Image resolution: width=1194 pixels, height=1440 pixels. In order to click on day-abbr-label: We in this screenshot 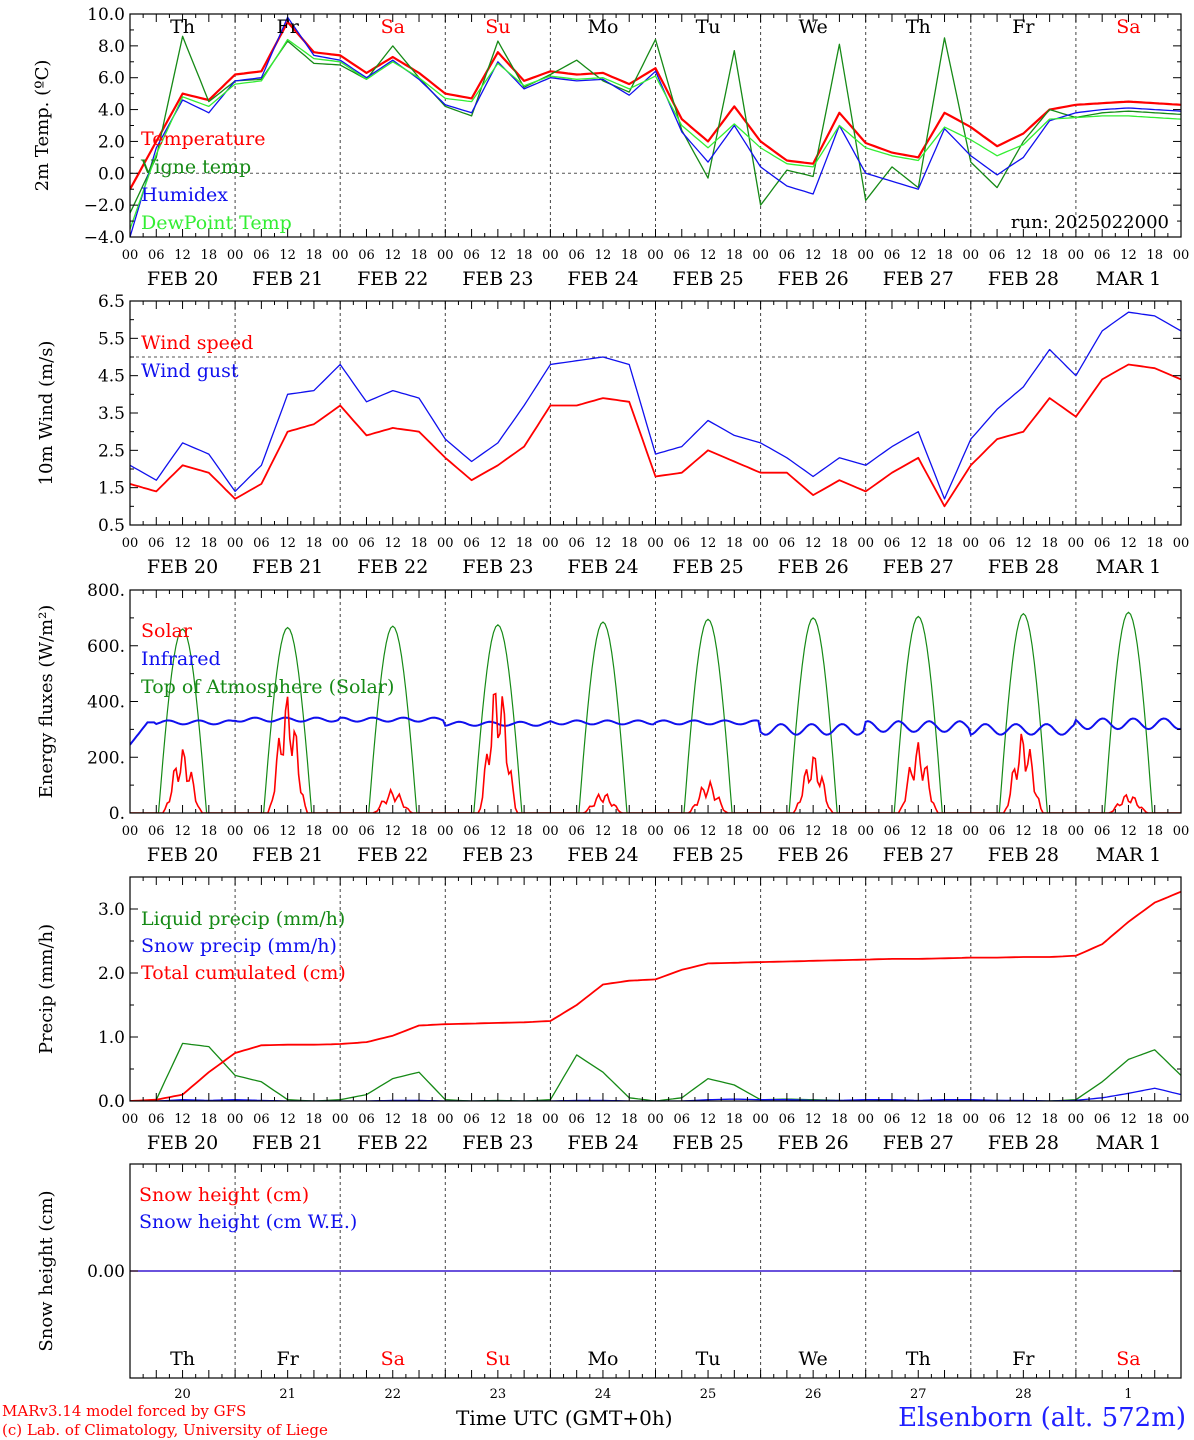, I will do `click(813, 1359)`.